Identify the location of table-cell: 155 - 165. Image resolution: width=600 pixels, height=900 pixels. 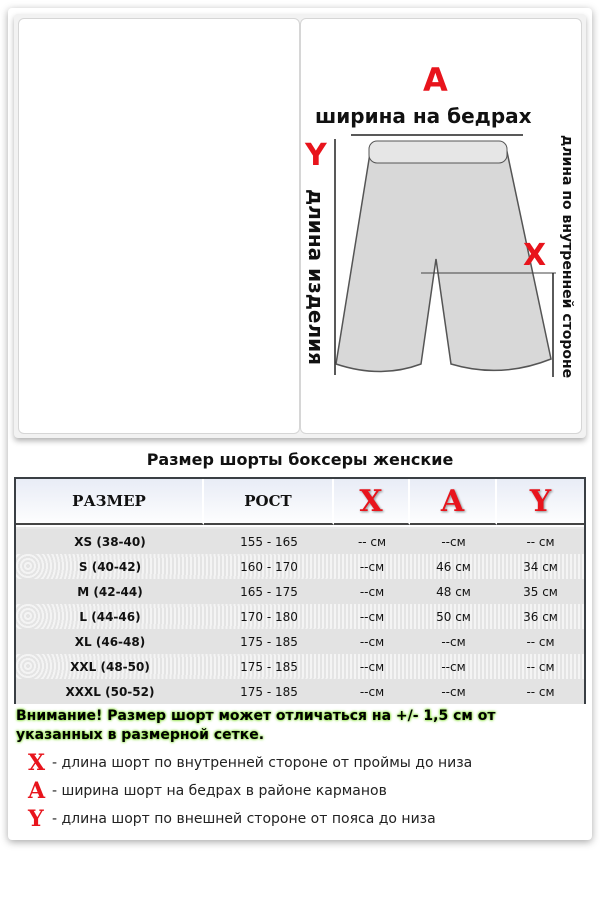
(269, 541).